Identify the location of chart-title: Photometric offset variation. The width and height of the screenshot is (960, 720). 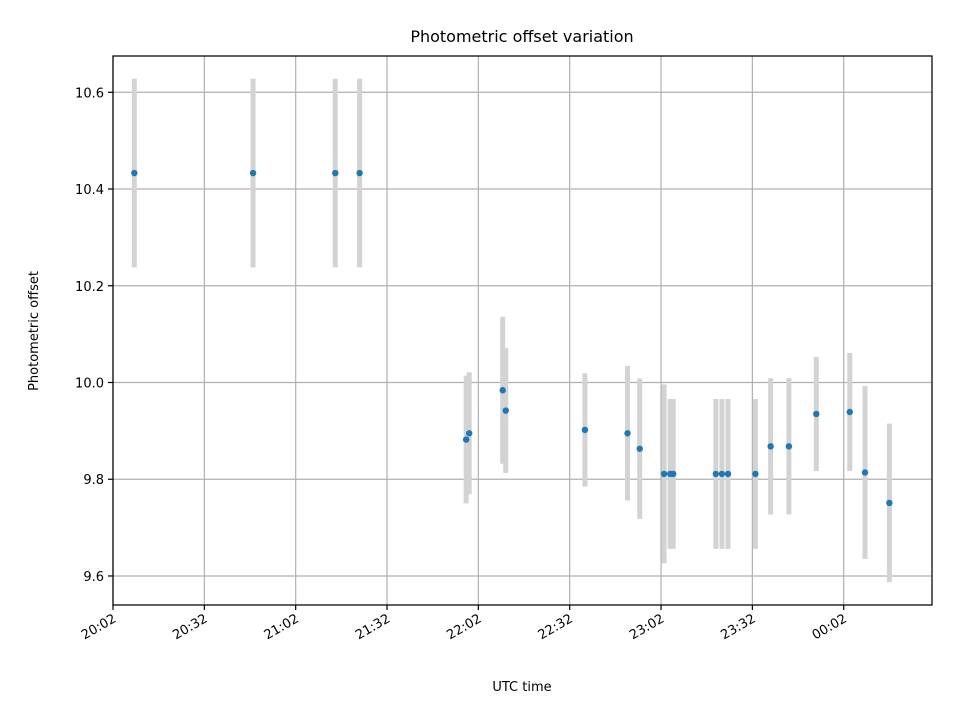
(521, 36).